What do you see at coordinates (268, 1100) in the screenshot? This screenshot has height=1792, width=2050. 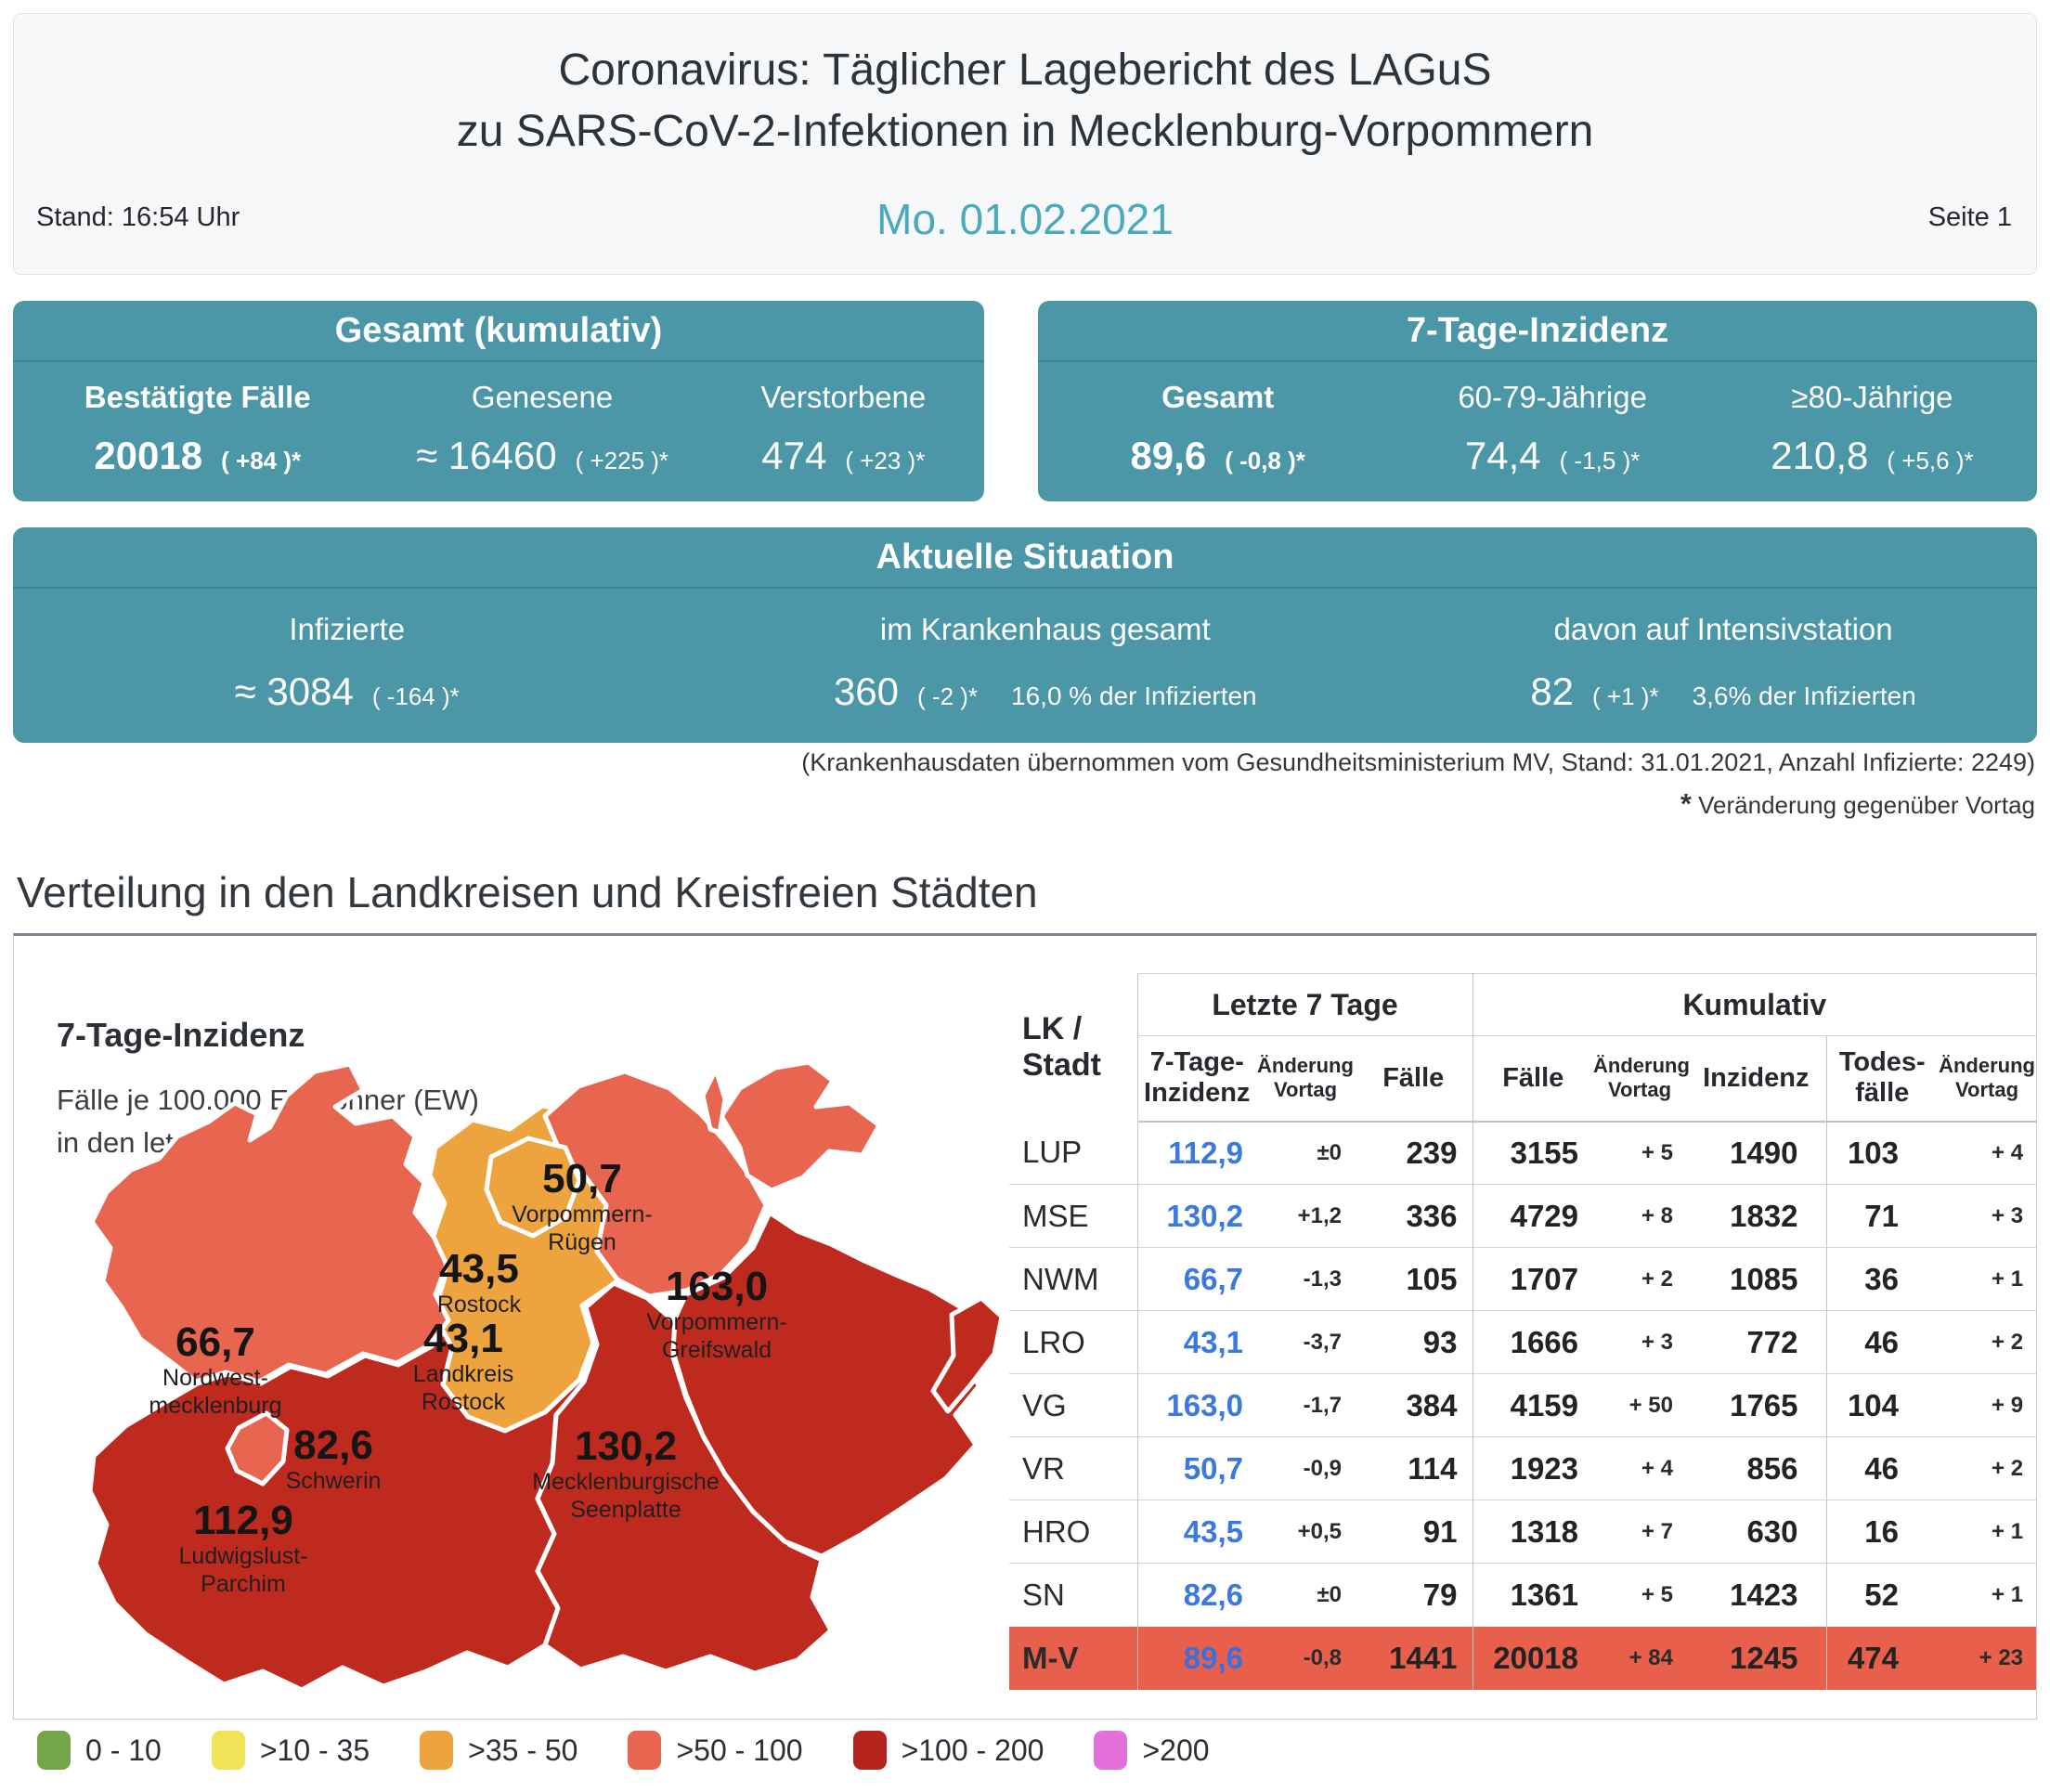 I see `map-subtitle-line1: Fälle je 100.000 Einwohner (EW)` at bounding box center [268, 1100].